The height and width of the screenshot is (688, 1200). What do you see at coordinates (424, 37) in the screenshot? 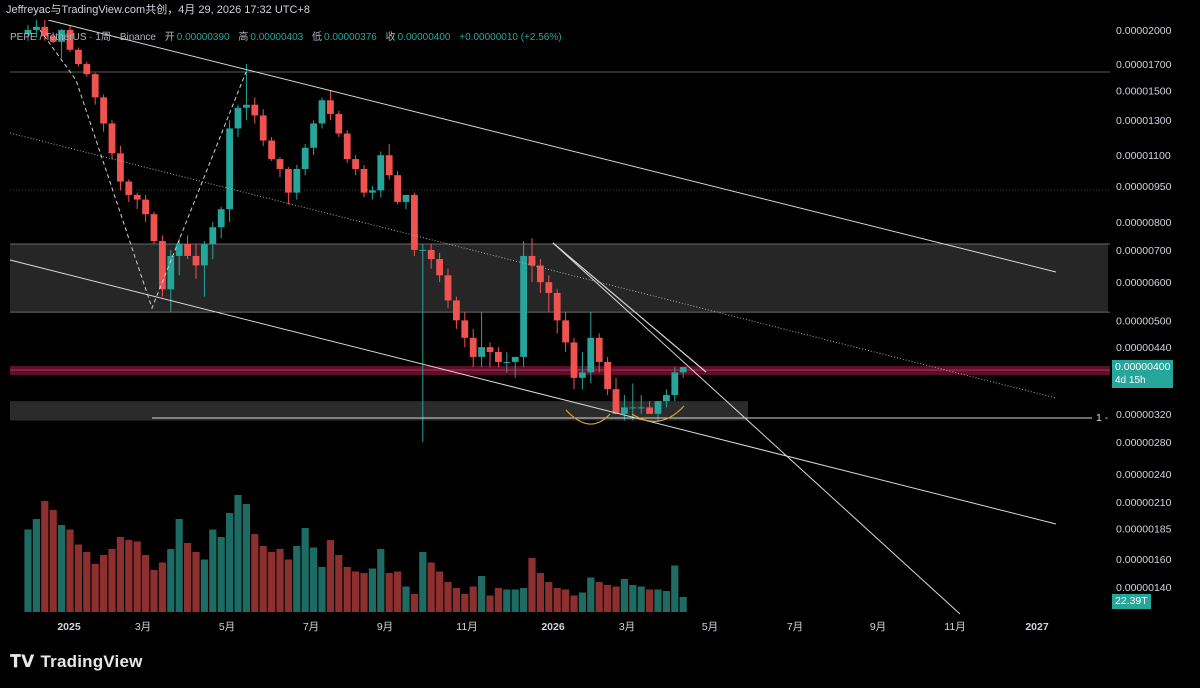
I see `close-value: 0.00000400` at bounding box center [424, 37].